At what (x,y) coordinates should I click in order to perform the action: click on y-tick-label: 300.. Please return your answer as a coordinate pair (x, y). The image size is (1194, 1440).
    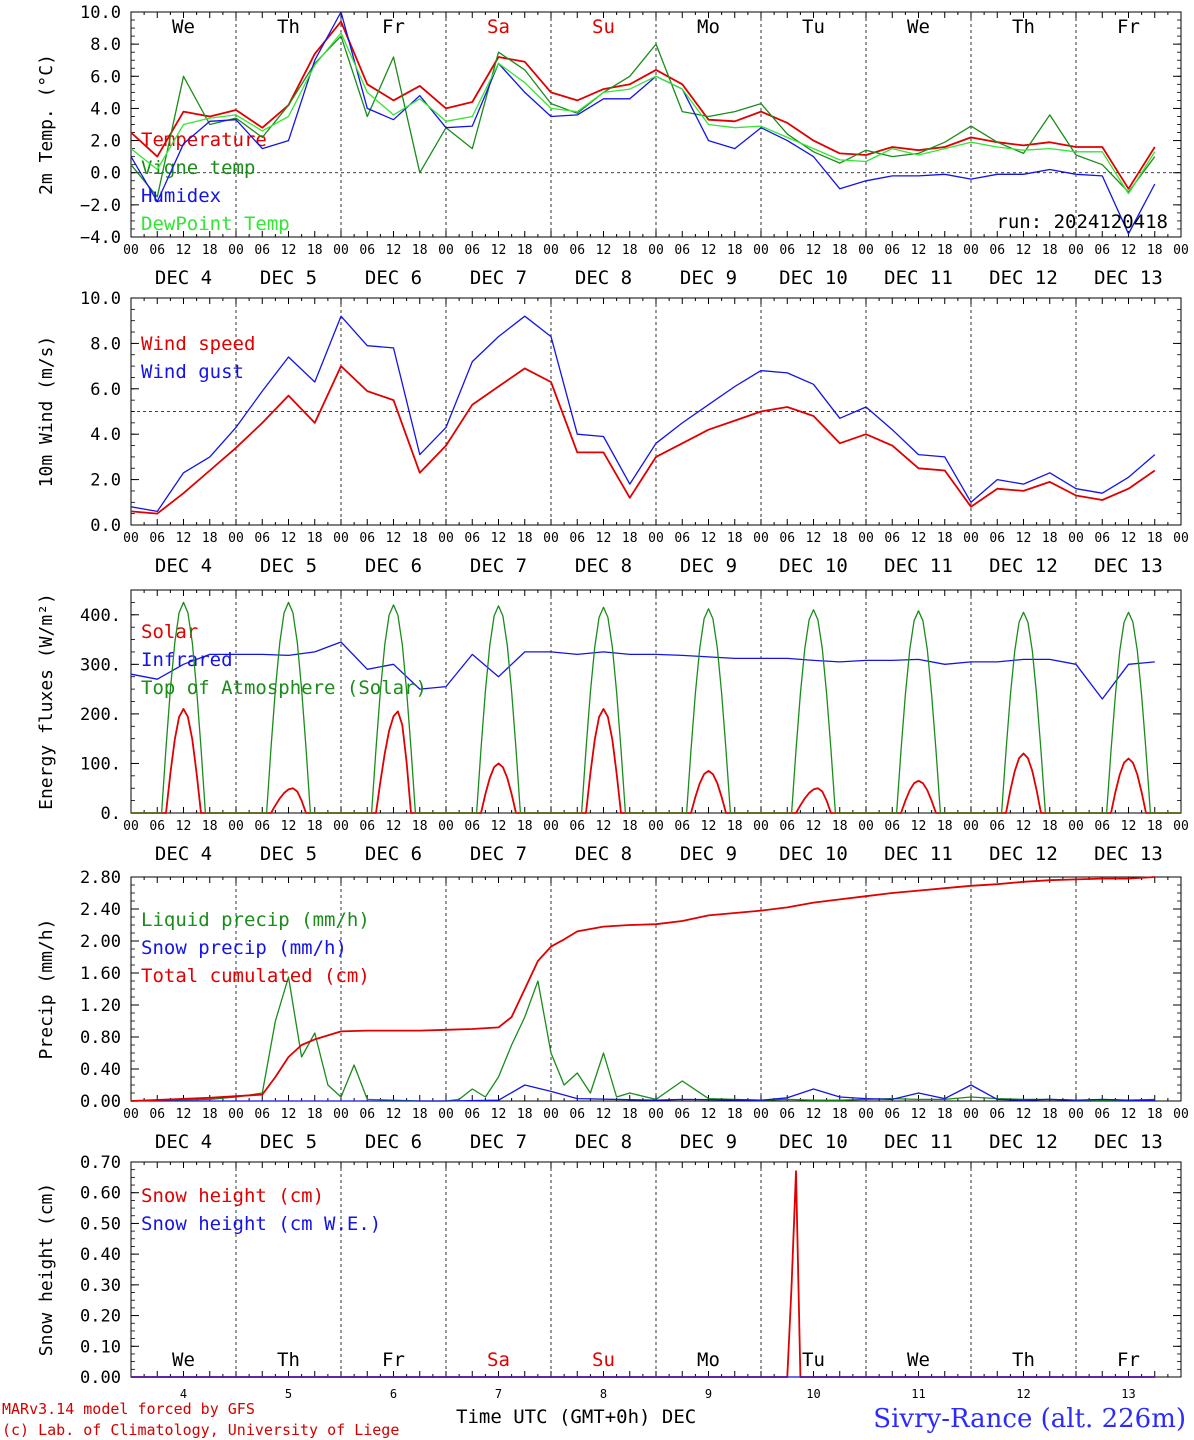
    Looking at the image, I should click on (100, 665).